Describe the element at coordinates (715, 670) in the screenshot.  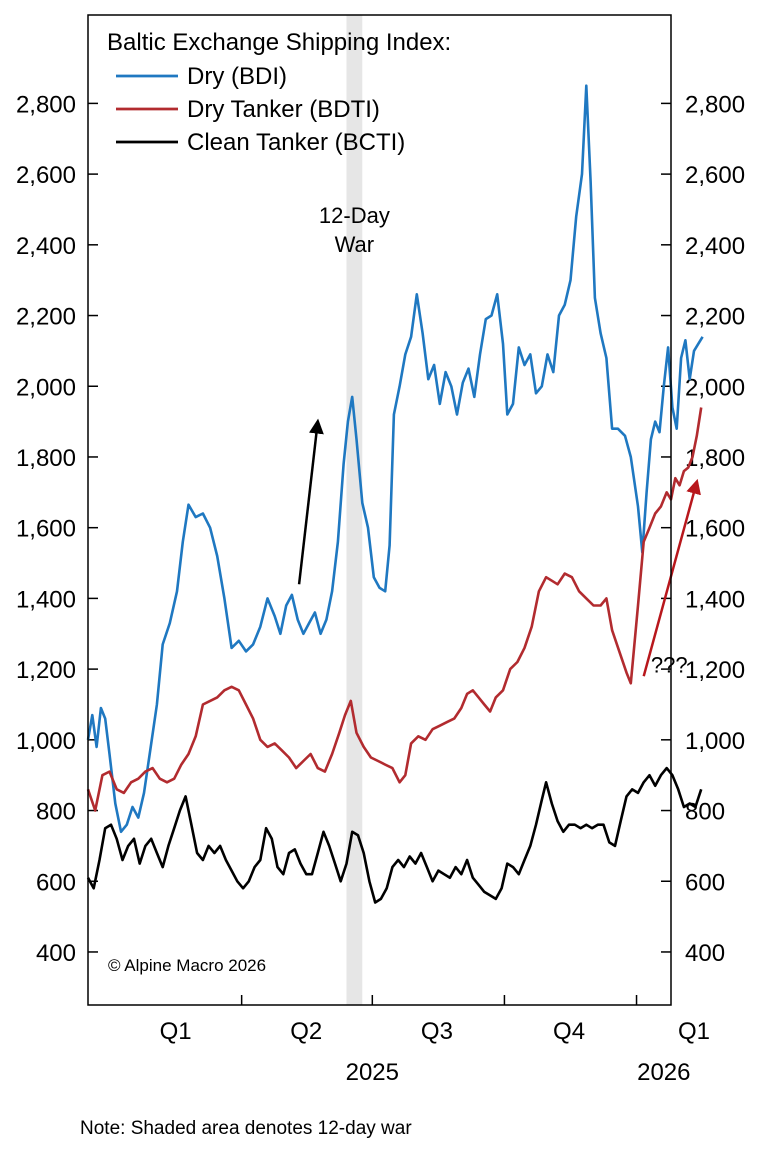
I see `y-tick-label-right: 1,200` at that location.